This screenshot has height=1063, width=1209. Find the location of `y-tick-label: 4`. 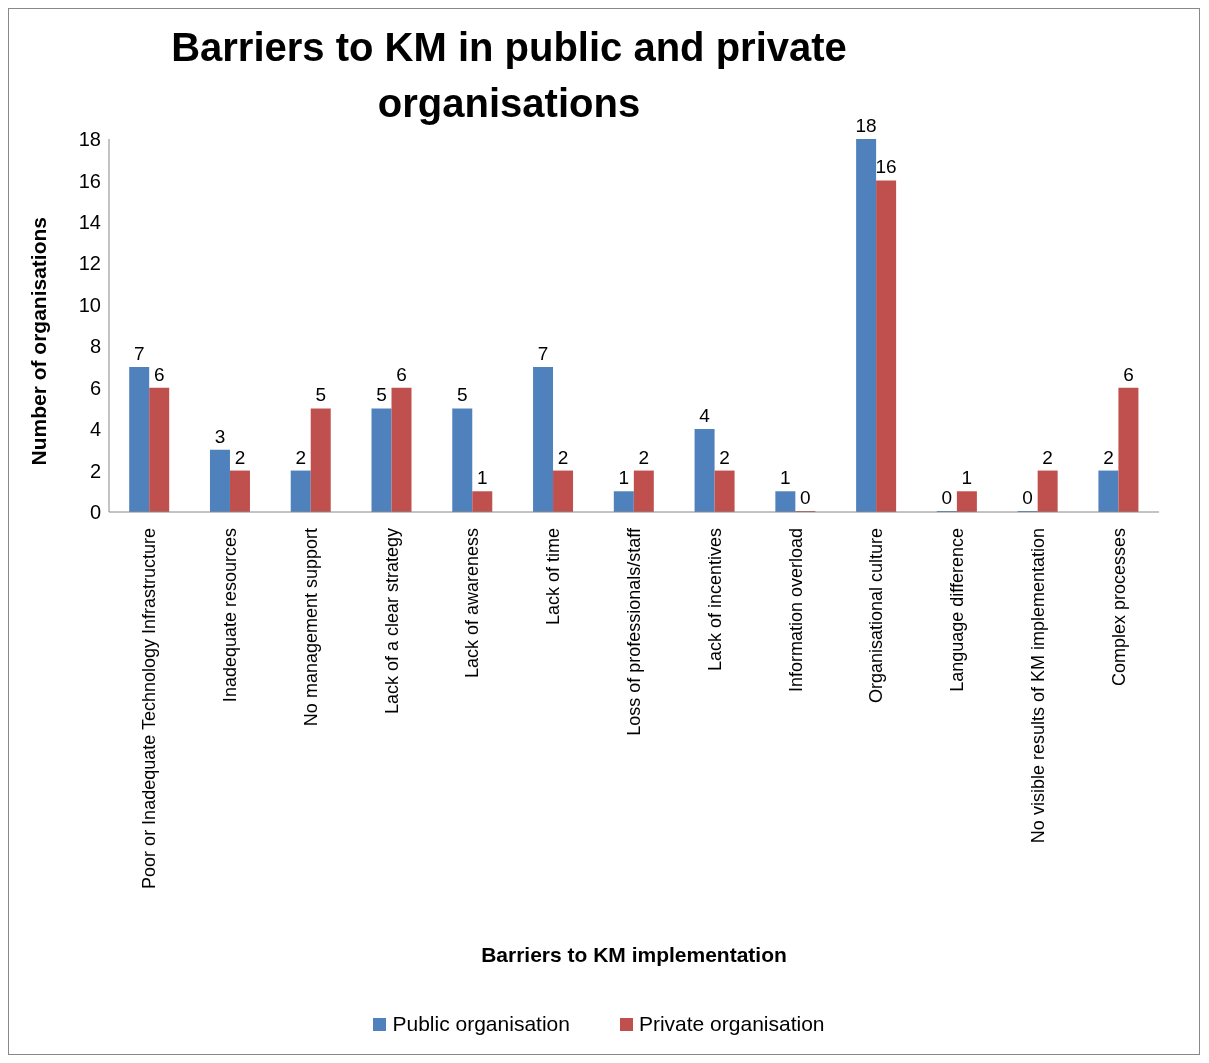

y-tick-label: 4 is located at coordinates (95, 429).